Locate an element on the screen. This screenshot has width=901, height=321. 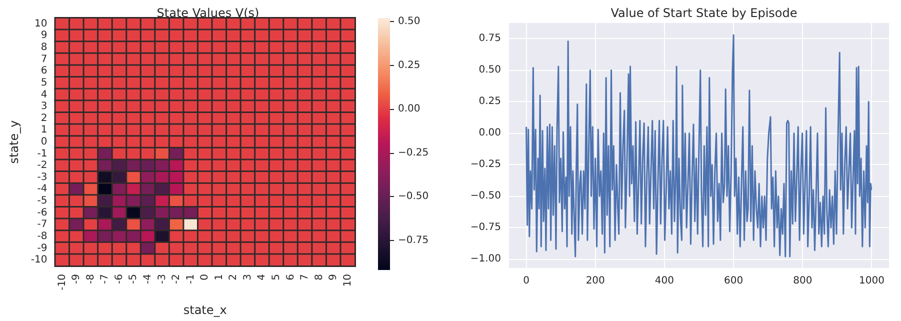
x-tick-label: -10 is located at coordinates (62, 282).